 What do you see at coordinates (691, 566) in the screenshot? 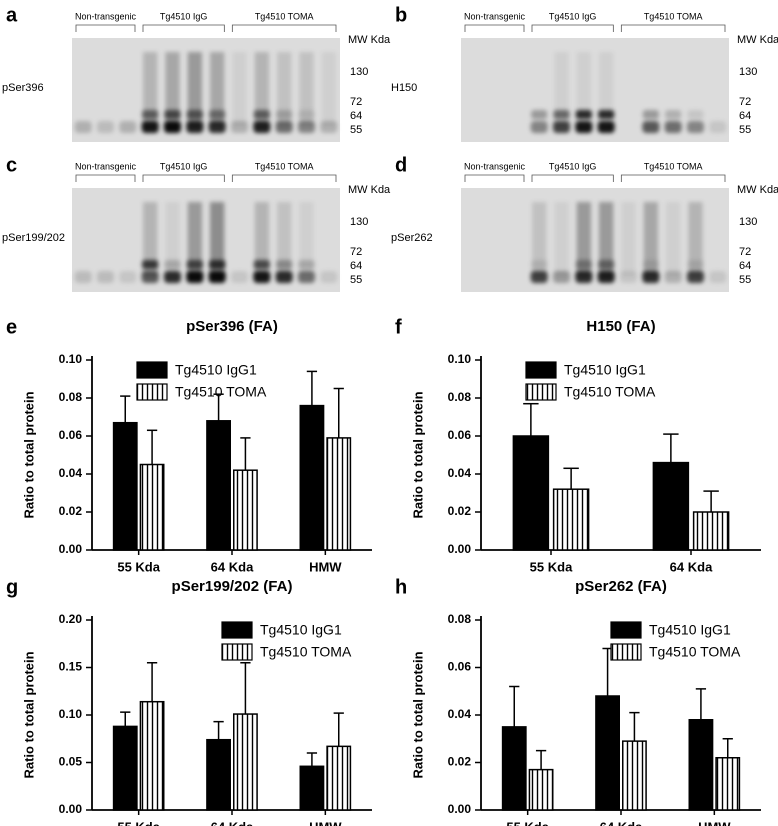
I see `x-tick-label: 64 Kda` at bounding box center [691, 566].